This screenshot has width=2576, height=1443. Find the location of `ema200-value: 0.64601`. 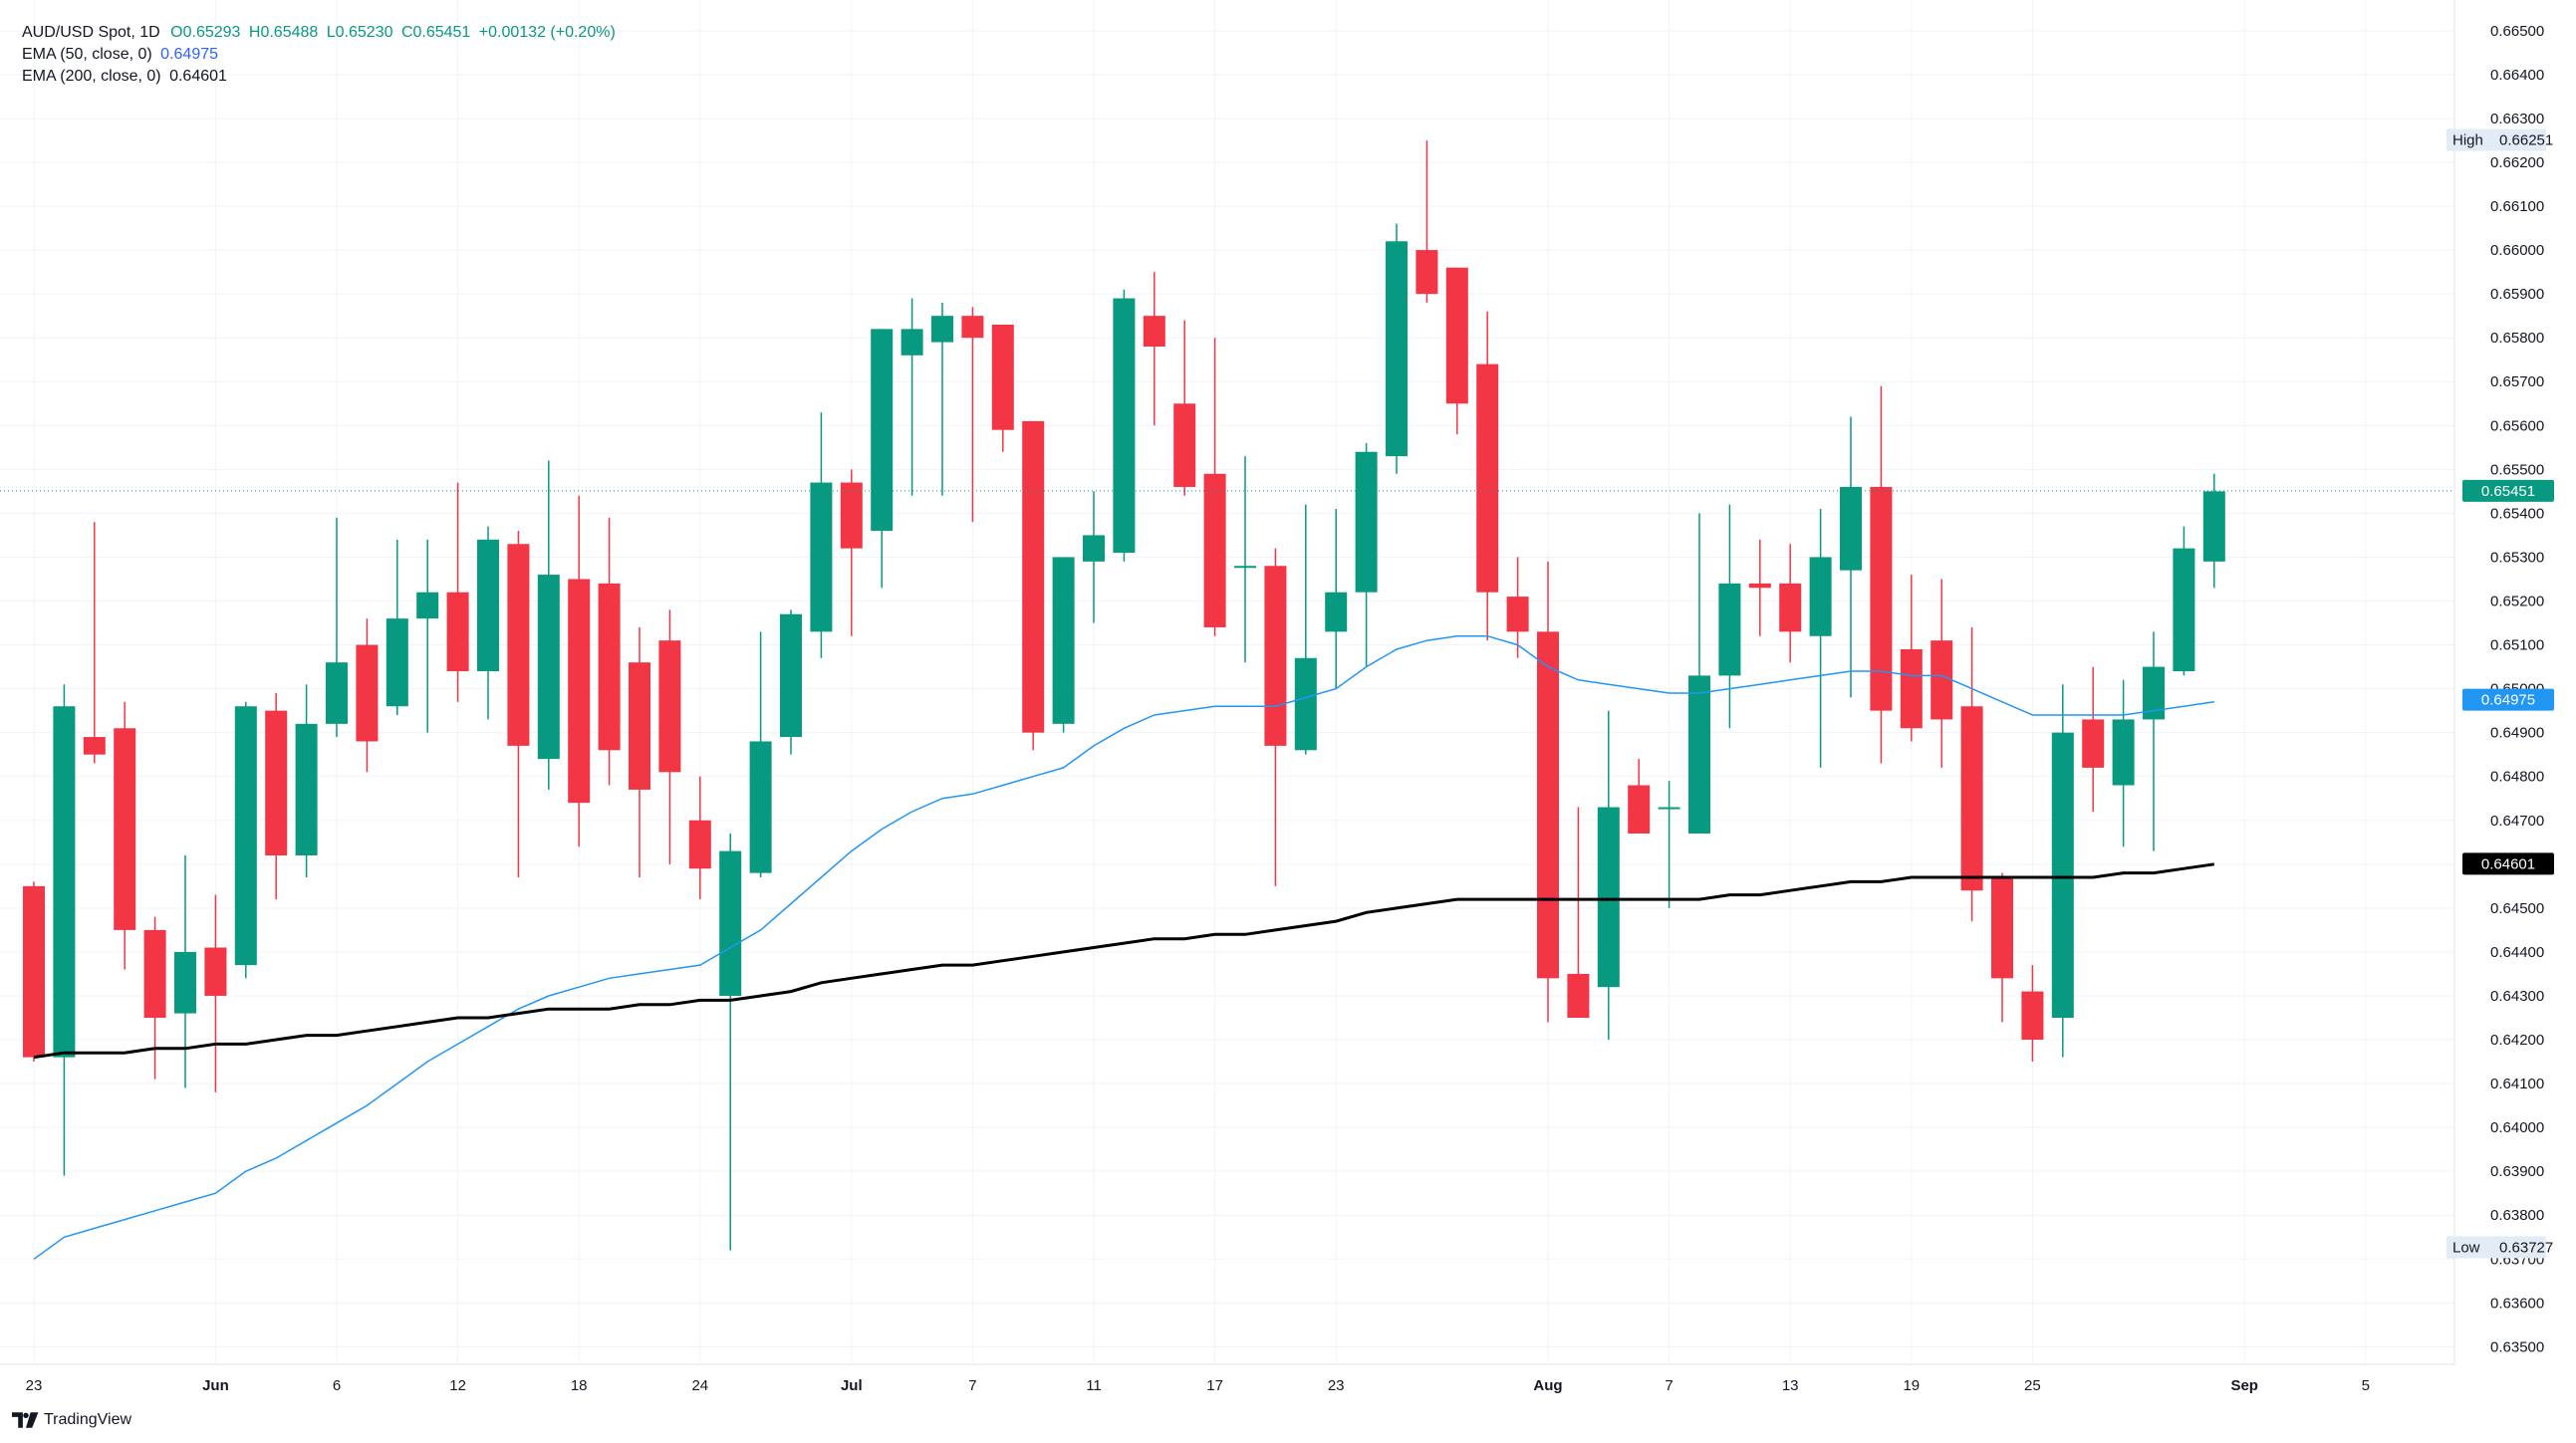

ema200-value: 0.64601 is located at coordinates (198, 76).